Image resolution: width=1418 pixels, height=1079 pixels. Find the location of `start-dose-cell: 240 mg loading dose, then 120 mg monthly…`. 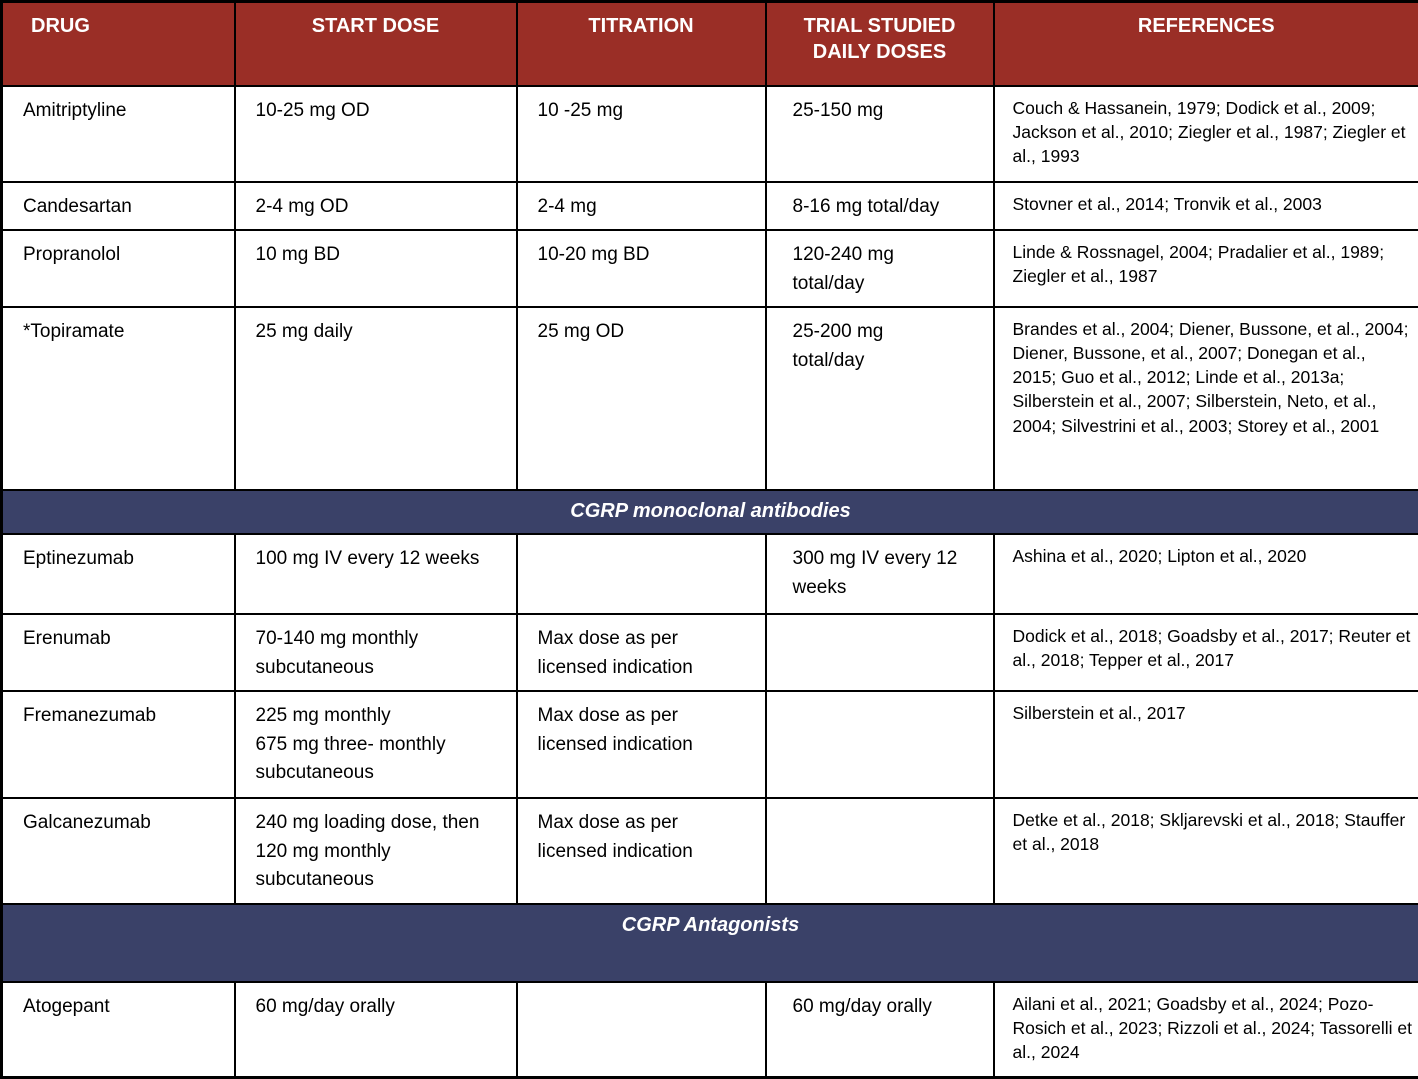

start-dose-cell: 240 mg loading dose, then 120 mg monthly… is located at coordinates (376, 851).